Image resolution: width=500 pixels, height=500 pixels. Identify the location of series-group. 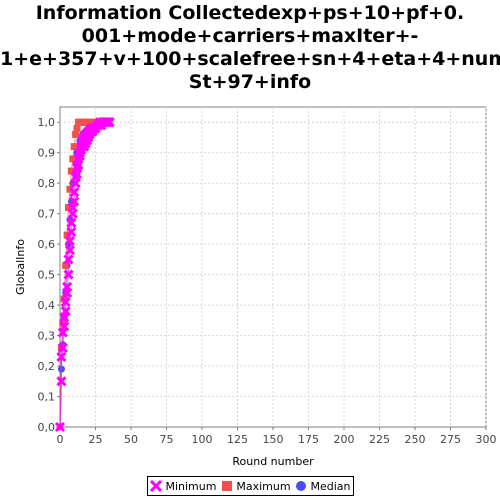
(84, 275).